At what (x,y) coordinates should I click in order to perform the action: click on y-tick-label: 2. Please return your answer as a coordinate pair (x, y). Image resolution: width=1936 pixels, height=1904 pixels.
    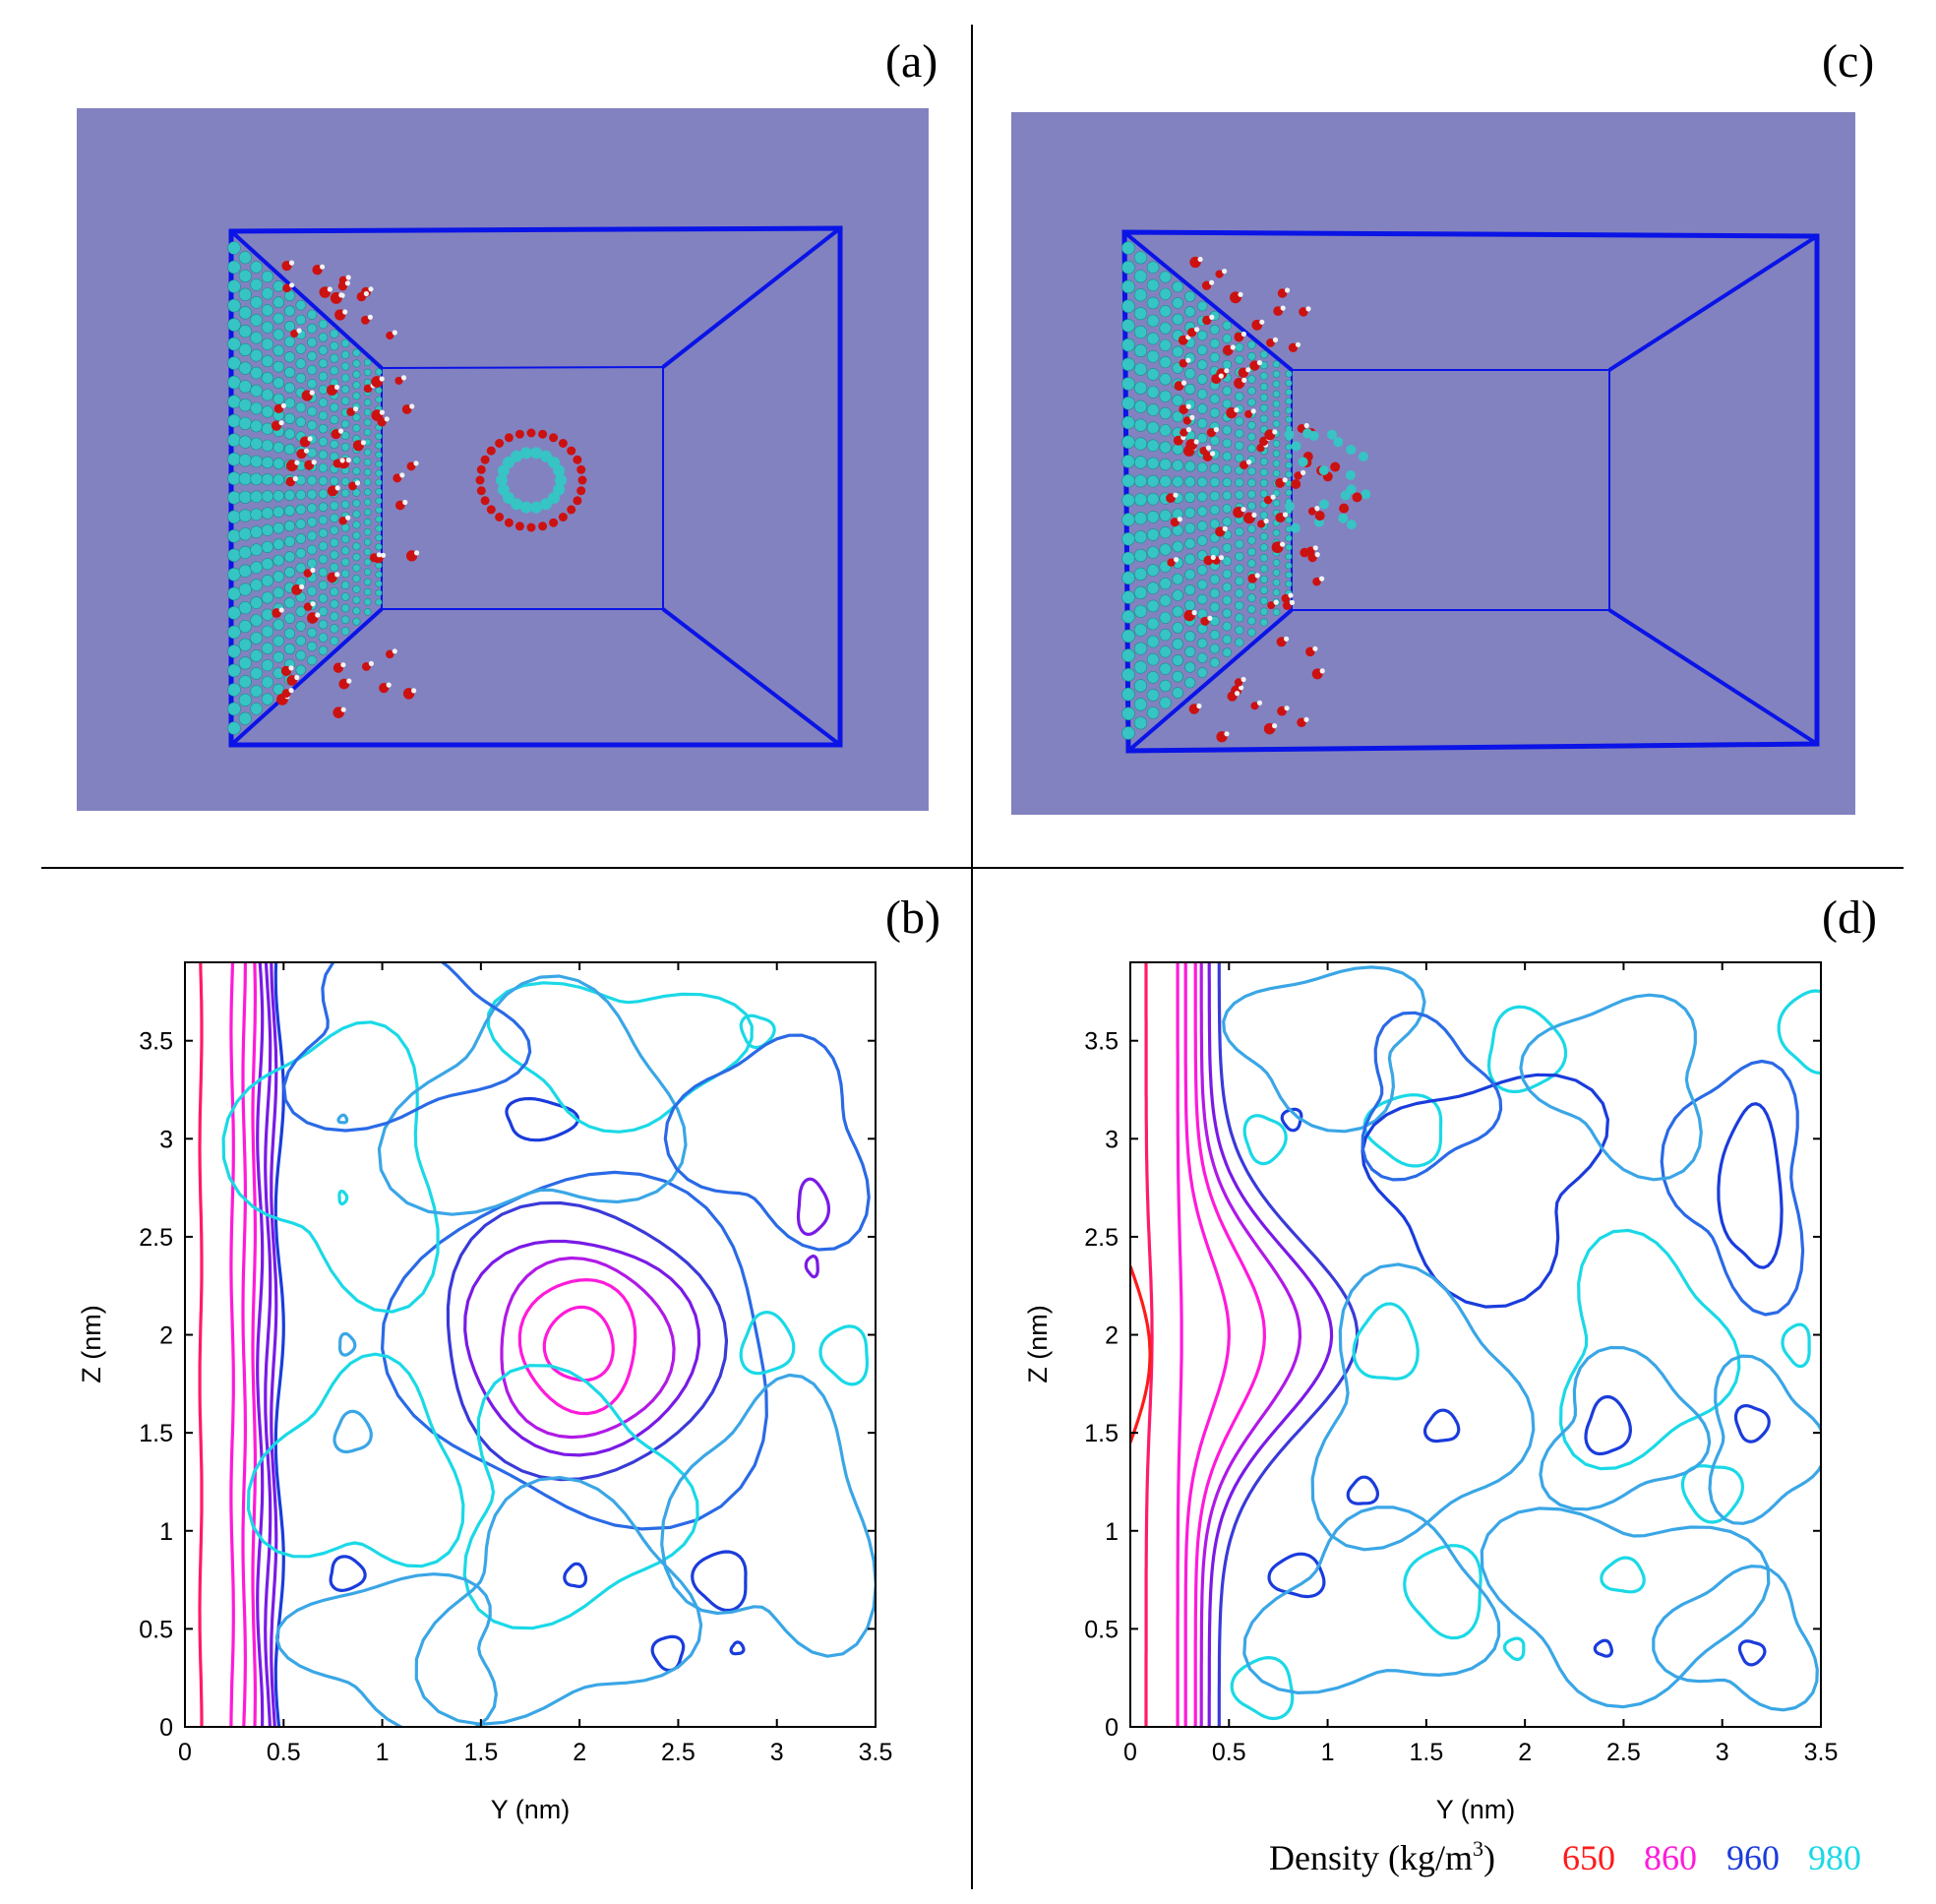
    Looking at the image, I should click on (166, 1336).